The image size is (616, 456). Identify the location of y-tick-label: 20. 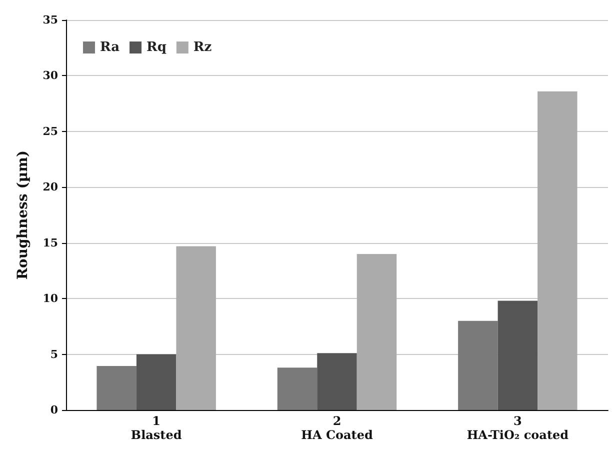
(50, 187).